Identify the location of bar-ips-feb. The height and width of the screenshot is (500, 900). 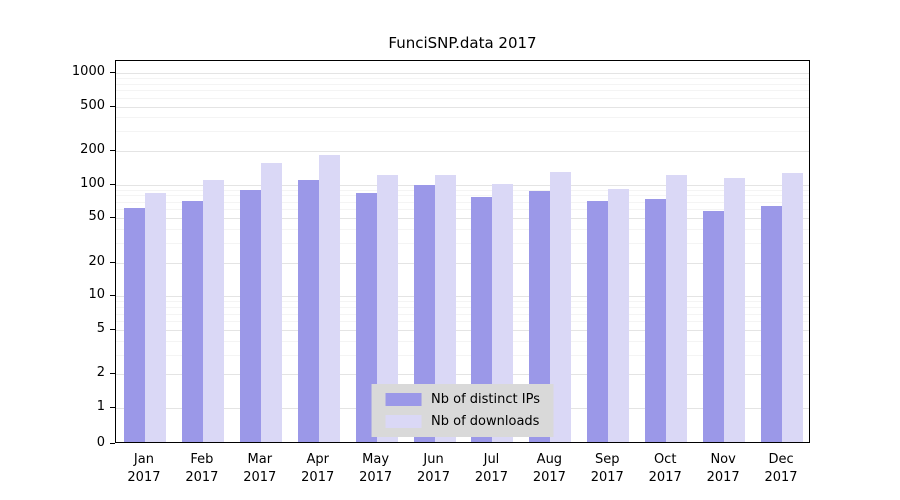
(192, 321).